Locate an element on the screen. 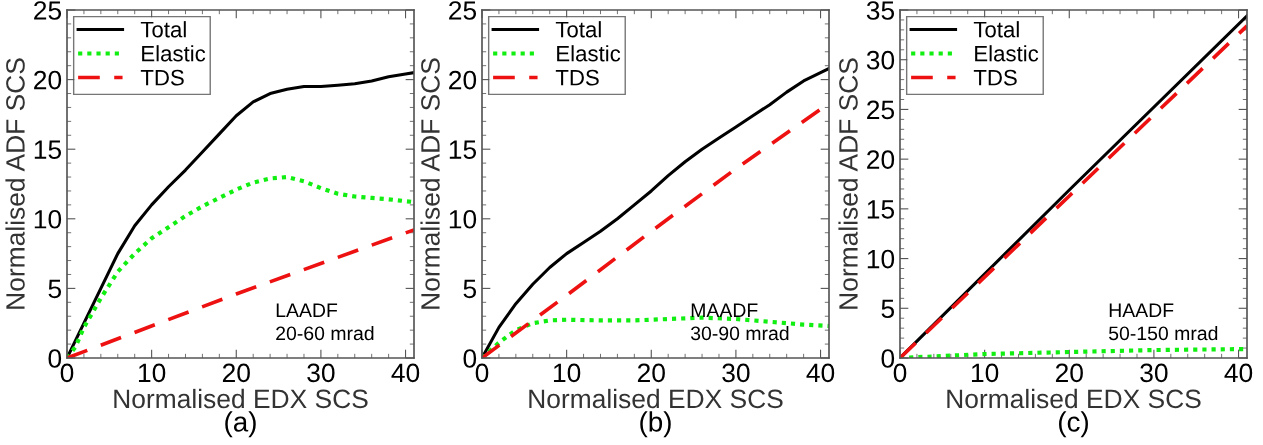  annotation: HAADF 50-150 mrad is located at coordinates (1163, 322).